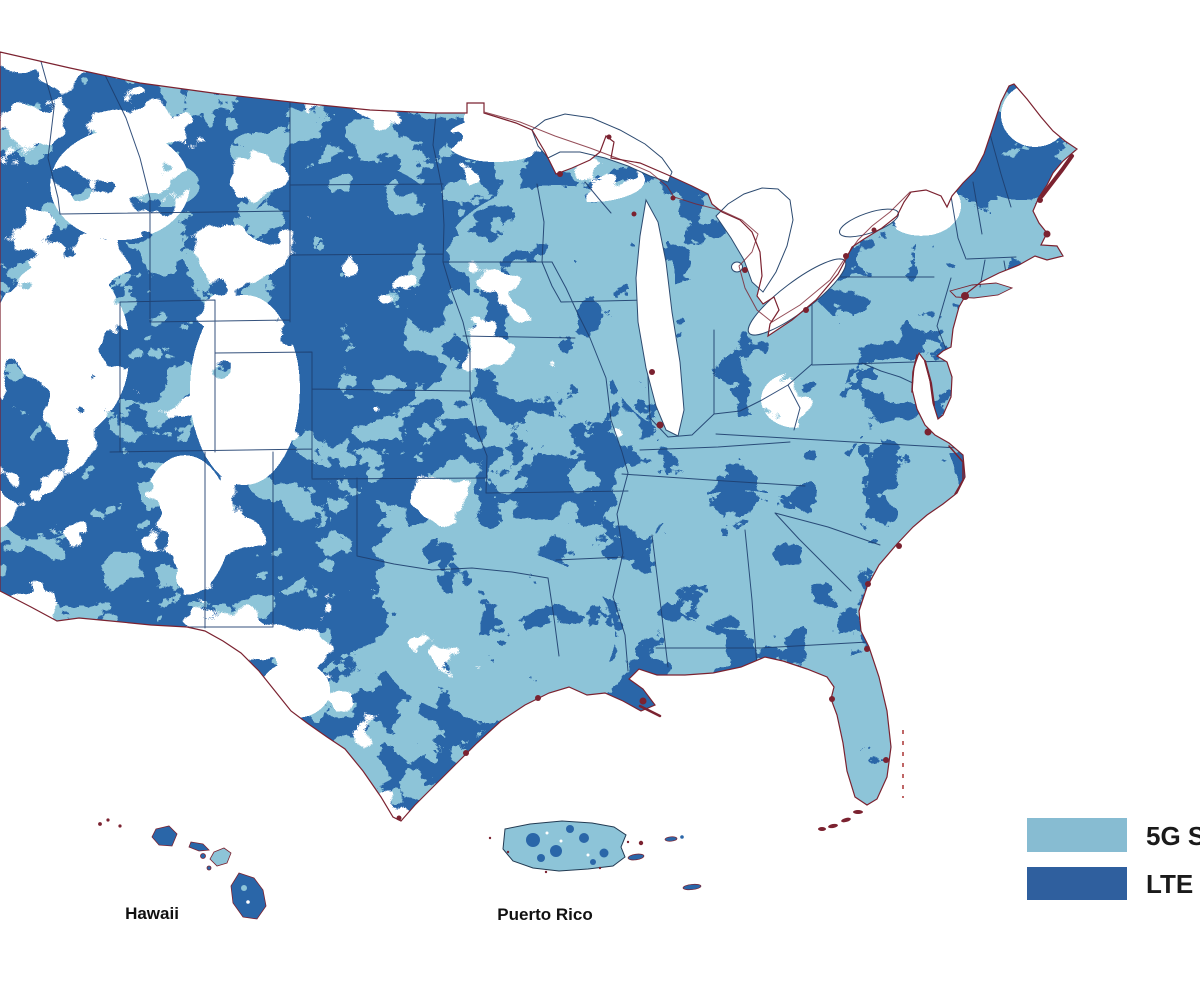  Describe the element at coordinates (199, 846) in the screenshot. I see `island-oahu` at that location.